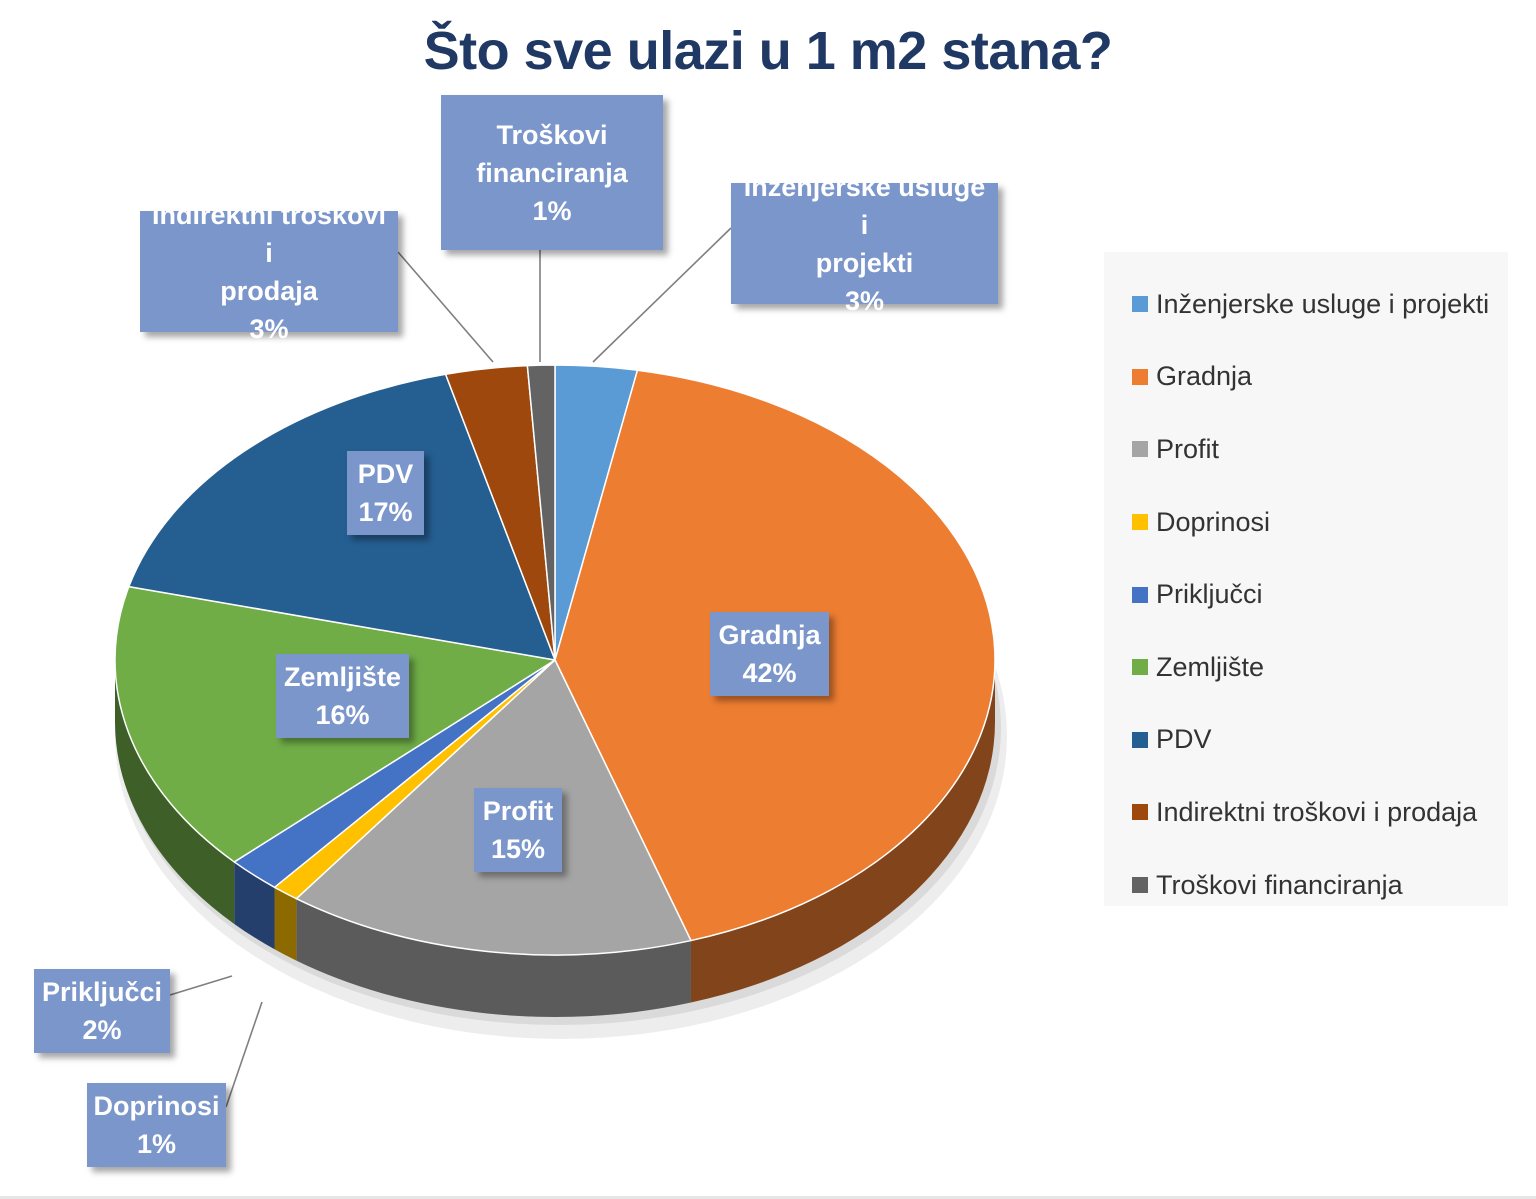 Image resolution: width=1536 pixels, height=1199 pixels. What do you see at coordinates (768, 51) in the screenshot?
I see `chart-title: Što sve ulazi u 1 m2 stana?` at bounding box center [768, 51].